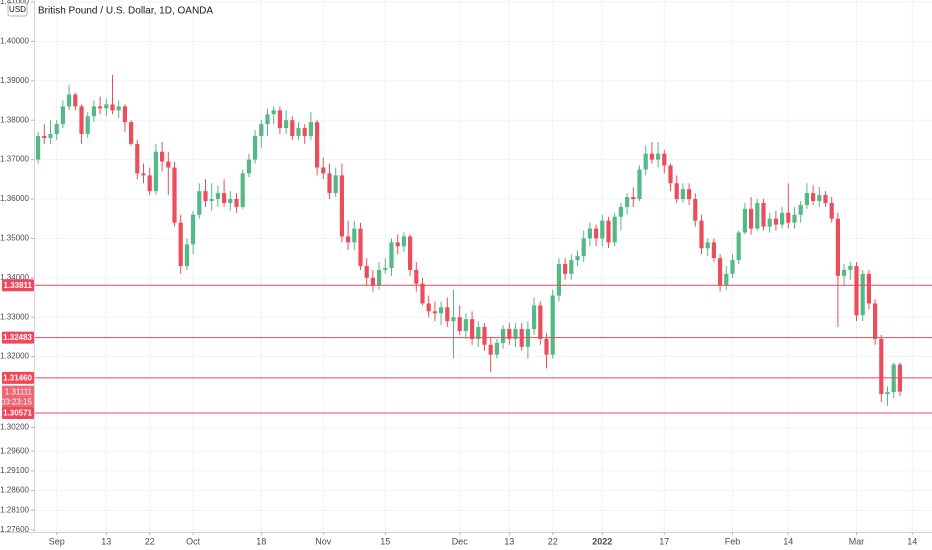  I want to click on y-tick-label: 1.35000, so click(14, 238).